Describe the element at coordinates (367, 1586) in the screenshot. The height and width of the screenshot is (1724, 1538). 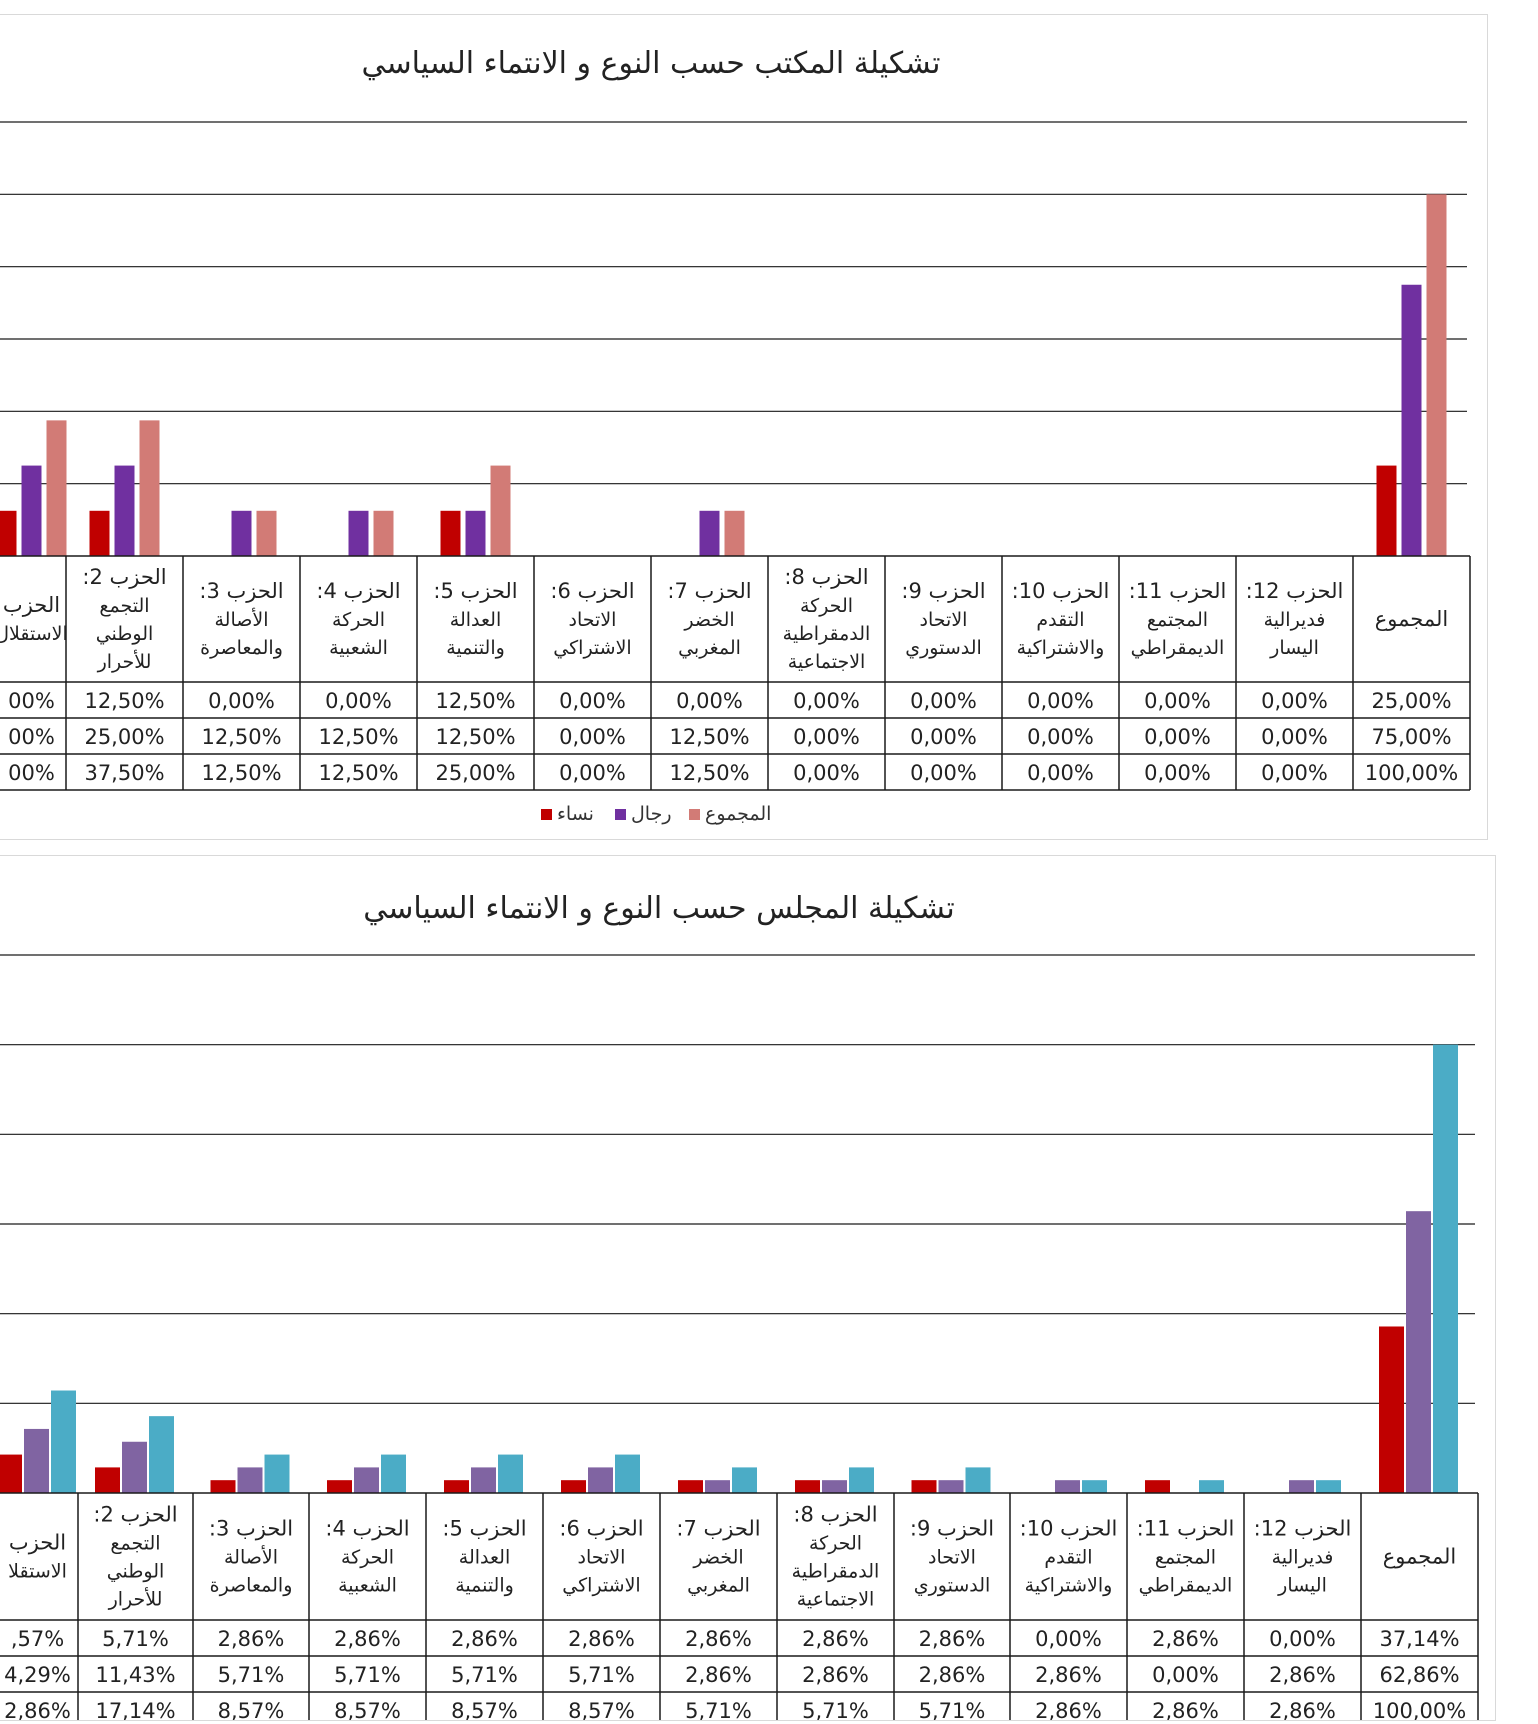
I see `category-label: الشعبية` at that location.